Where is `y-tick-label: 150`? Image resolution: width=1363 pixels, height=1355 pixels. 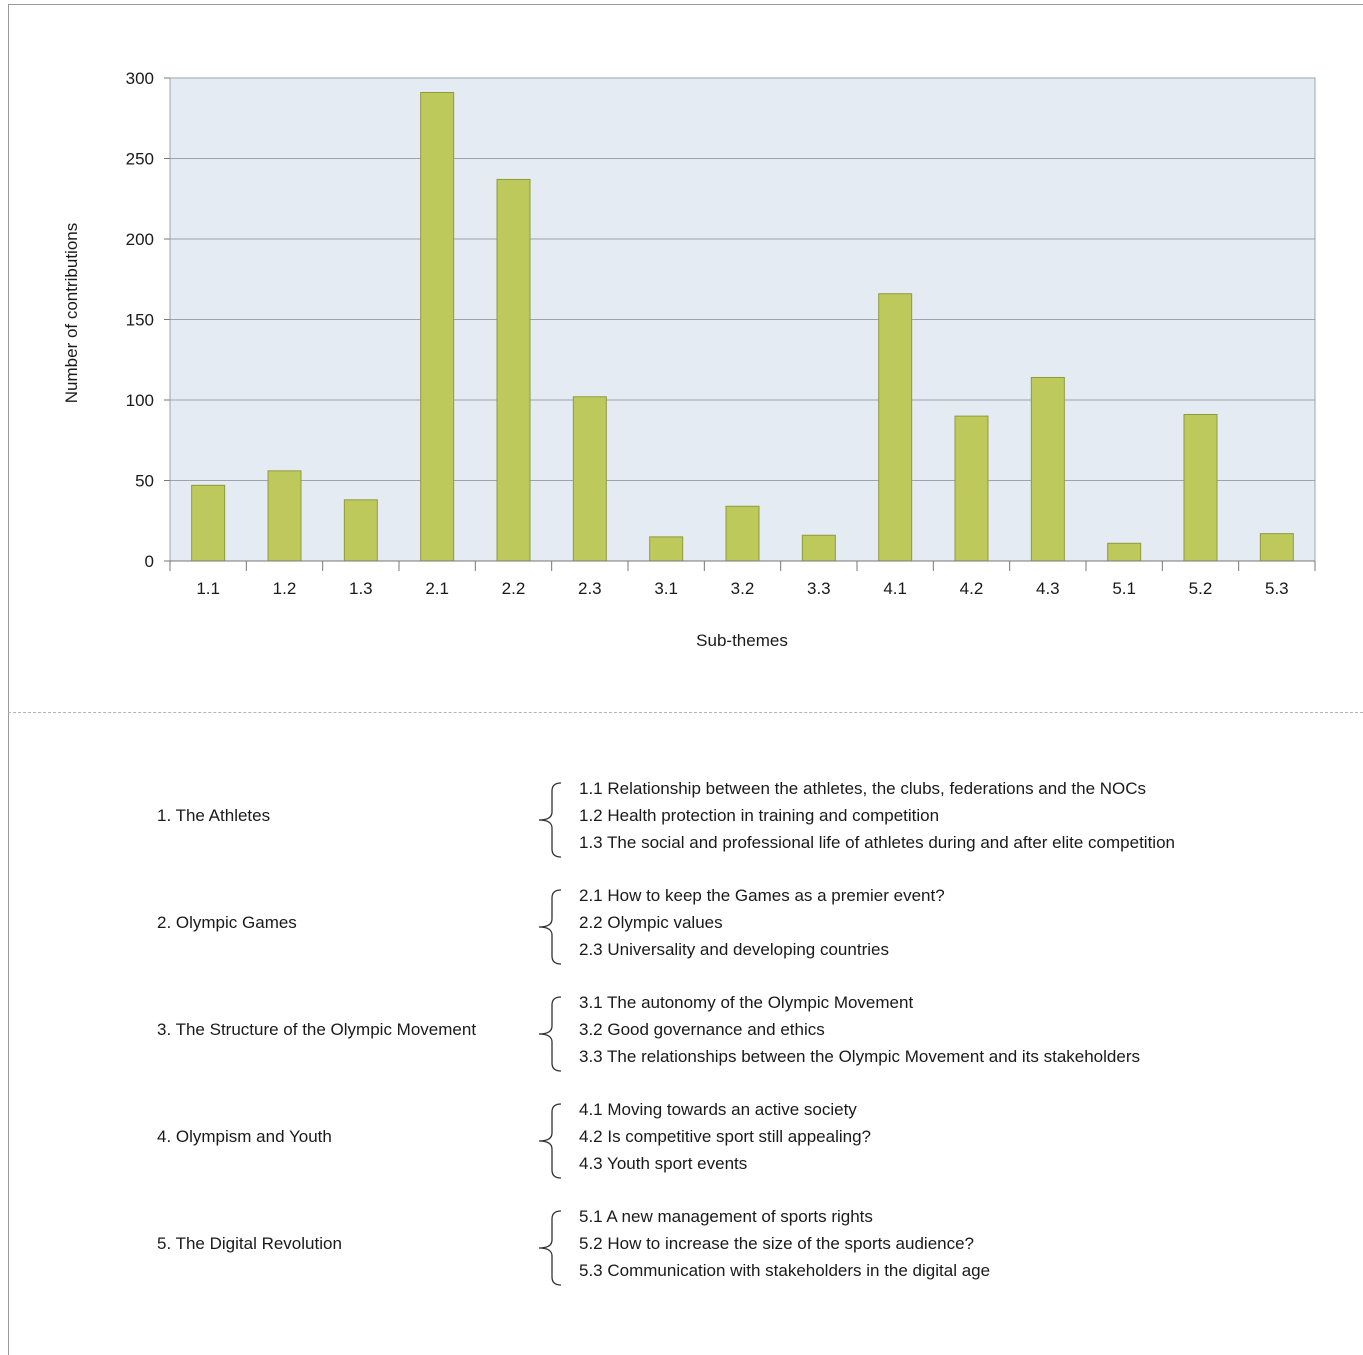 y-tick-label: 150 is located at coordinates (140, 320).